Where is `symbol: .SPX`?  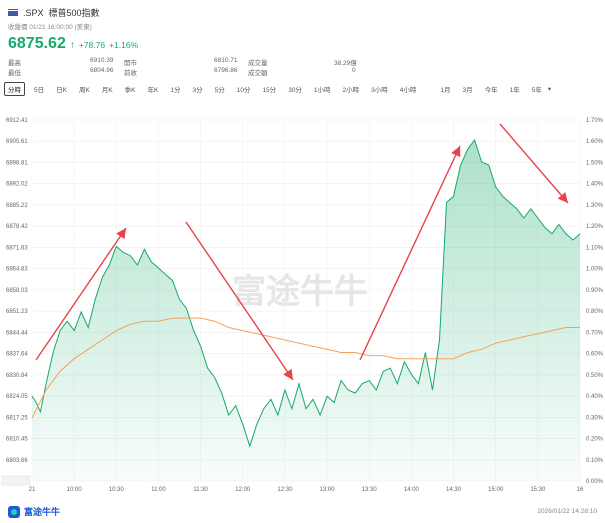
symbol: .SPX is located at coordinates (33, 12).